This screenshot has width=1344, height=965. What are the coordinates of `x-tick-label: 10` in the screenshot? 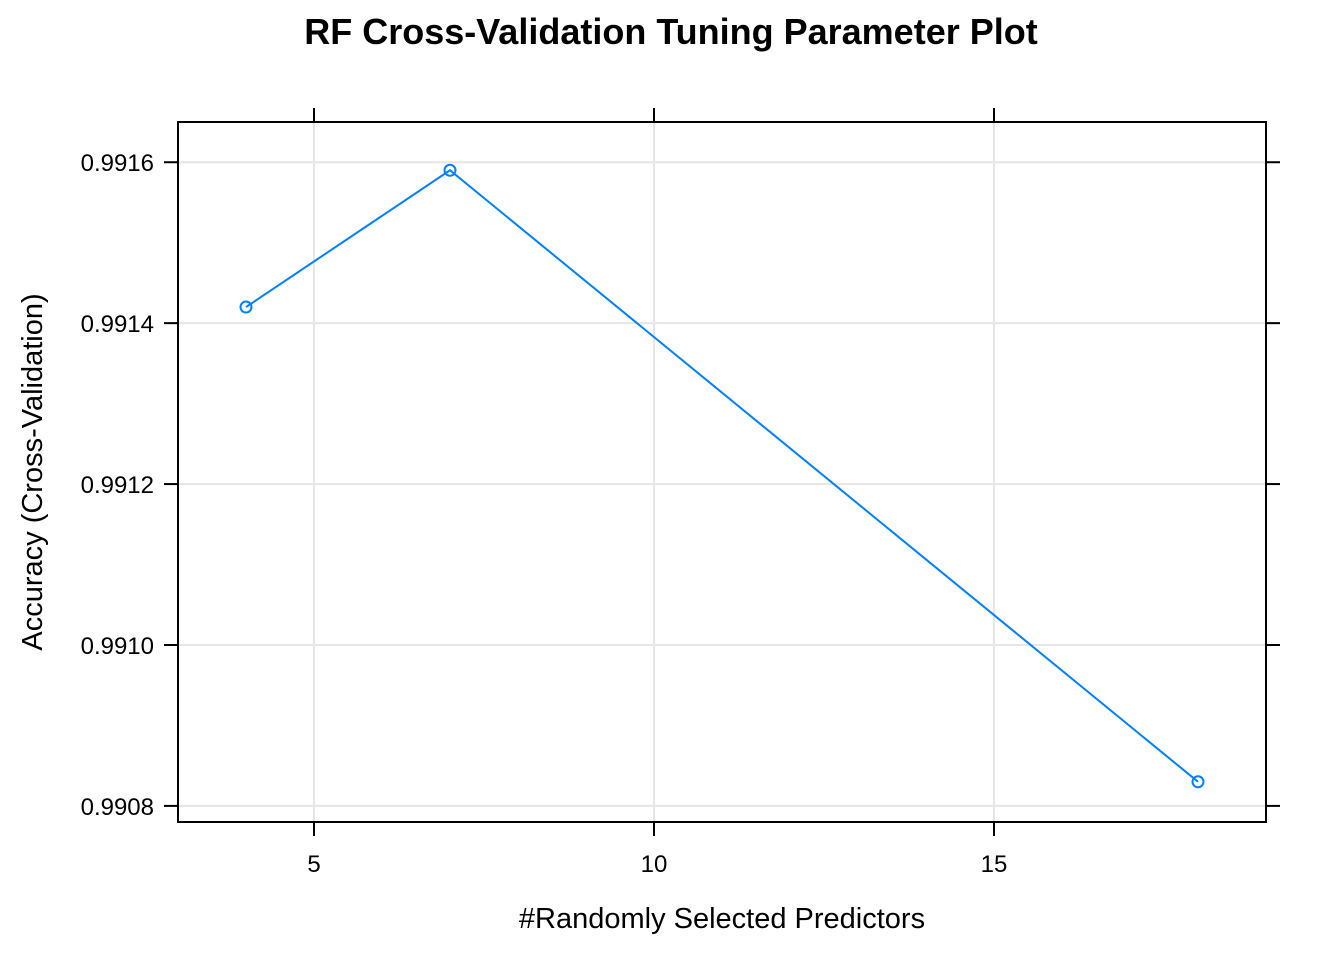 It's located at (654, 864).